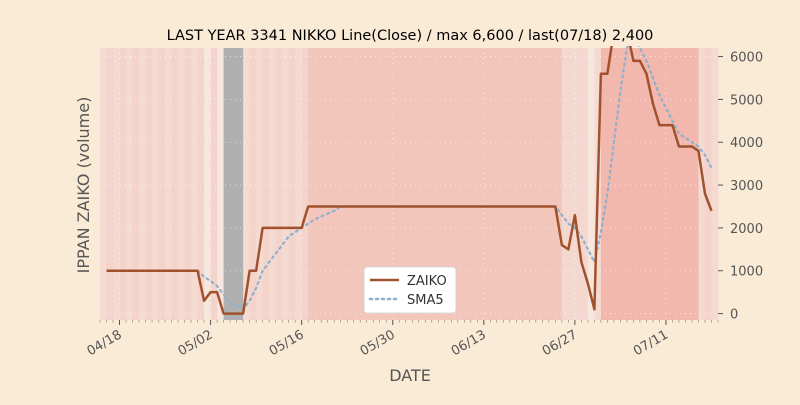 The image size is (800, 405). What do you see at coordinates (746, 229) in the screenshot?
I see `y-tick-label: 2000` at bounding box center [746, 229].